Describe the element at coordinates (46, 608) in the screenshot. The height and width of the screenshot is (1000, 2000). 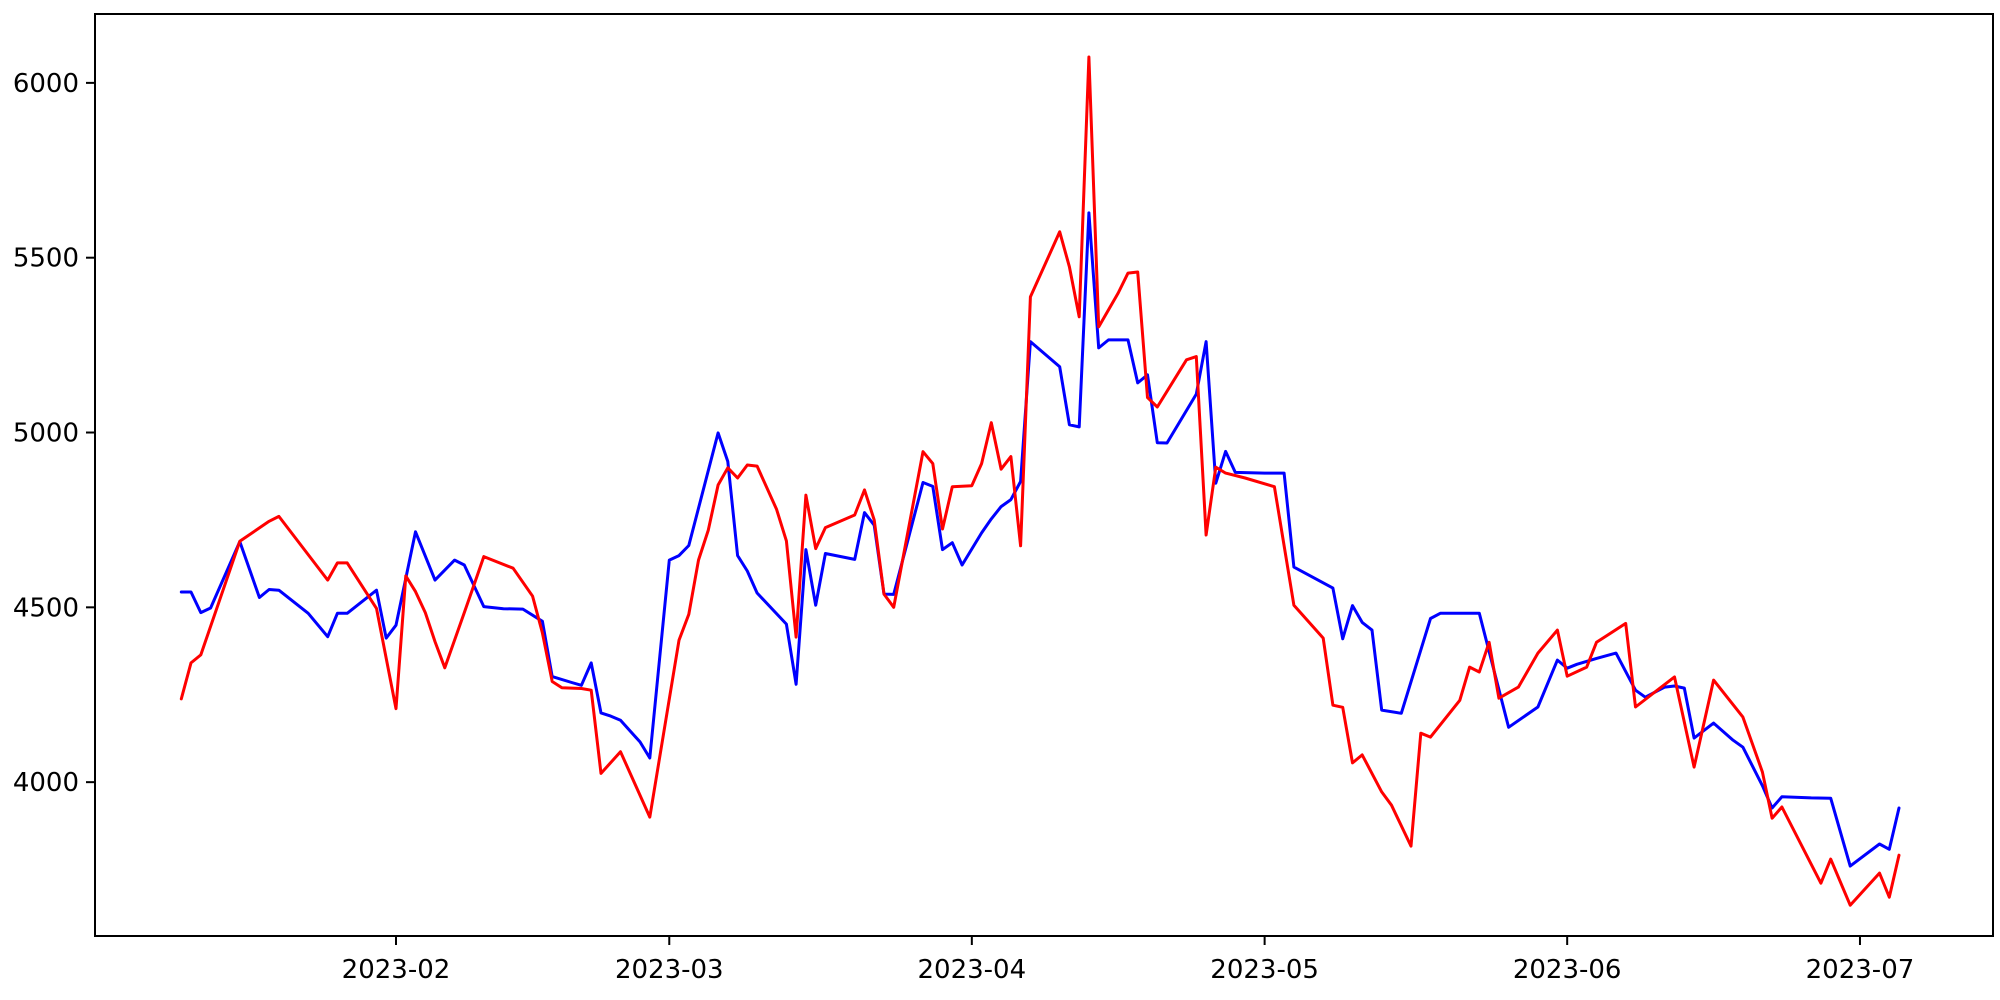
I see `y-tick-label: 4500` at that location.